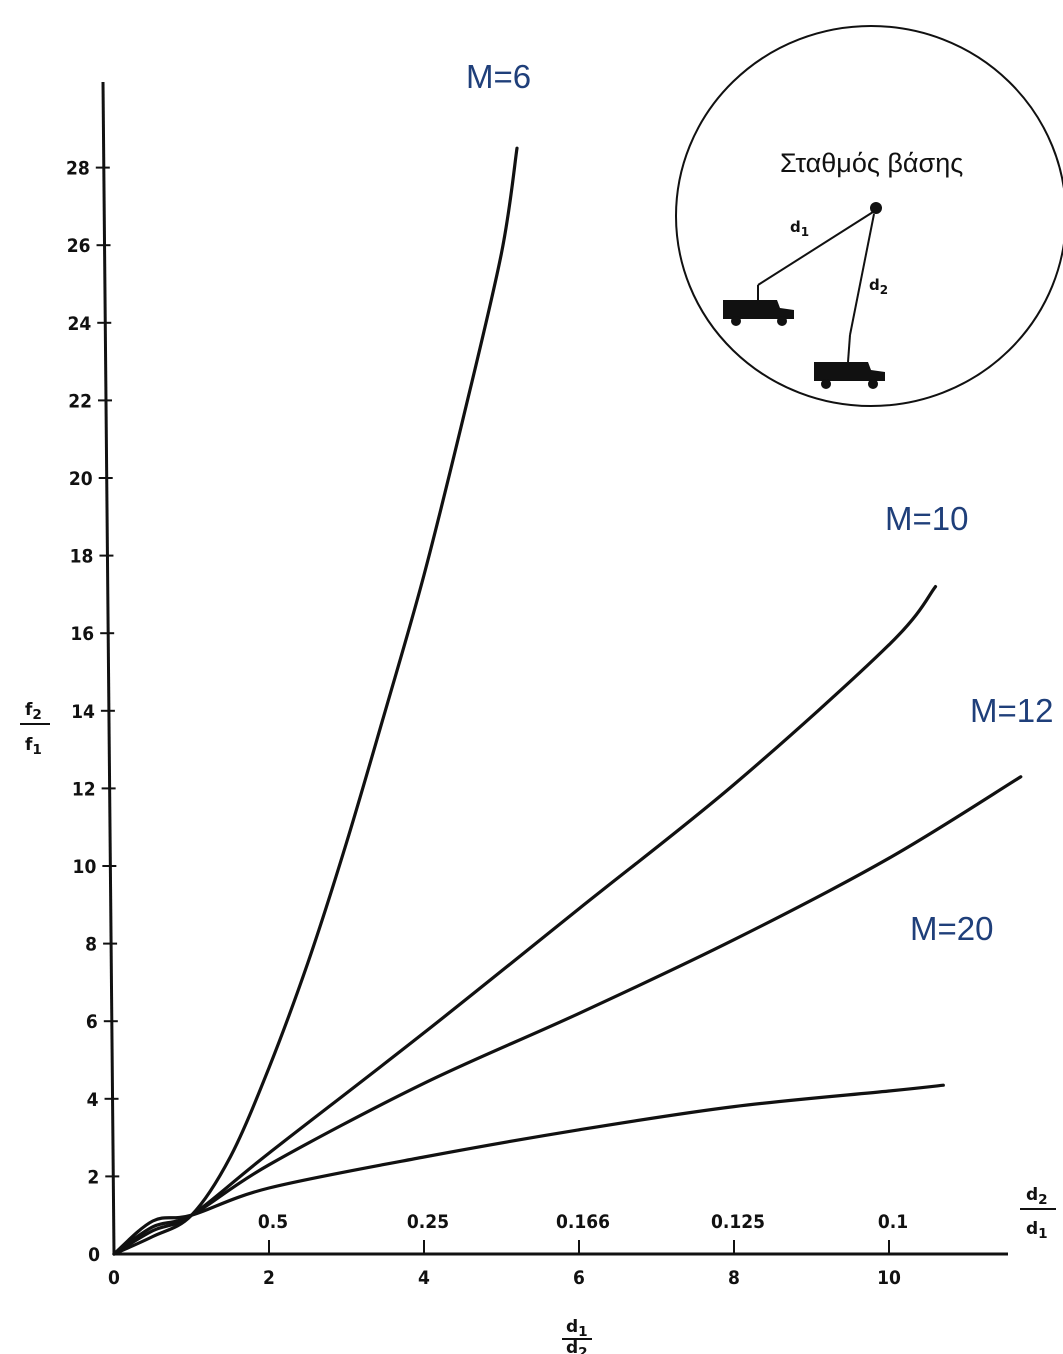 This screenshot has width=1063, height=1354. Describe the element at coordinates (504, 1264) in the screenshot. I see `x-ticks: 0 2 4 6 8 10` at that location.